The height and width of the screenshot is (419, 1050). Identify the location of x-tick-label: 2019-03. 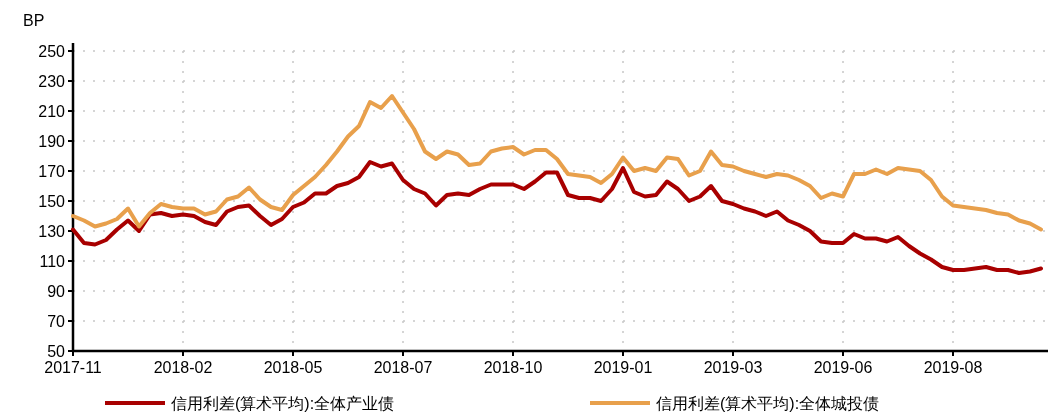
(733, 367).